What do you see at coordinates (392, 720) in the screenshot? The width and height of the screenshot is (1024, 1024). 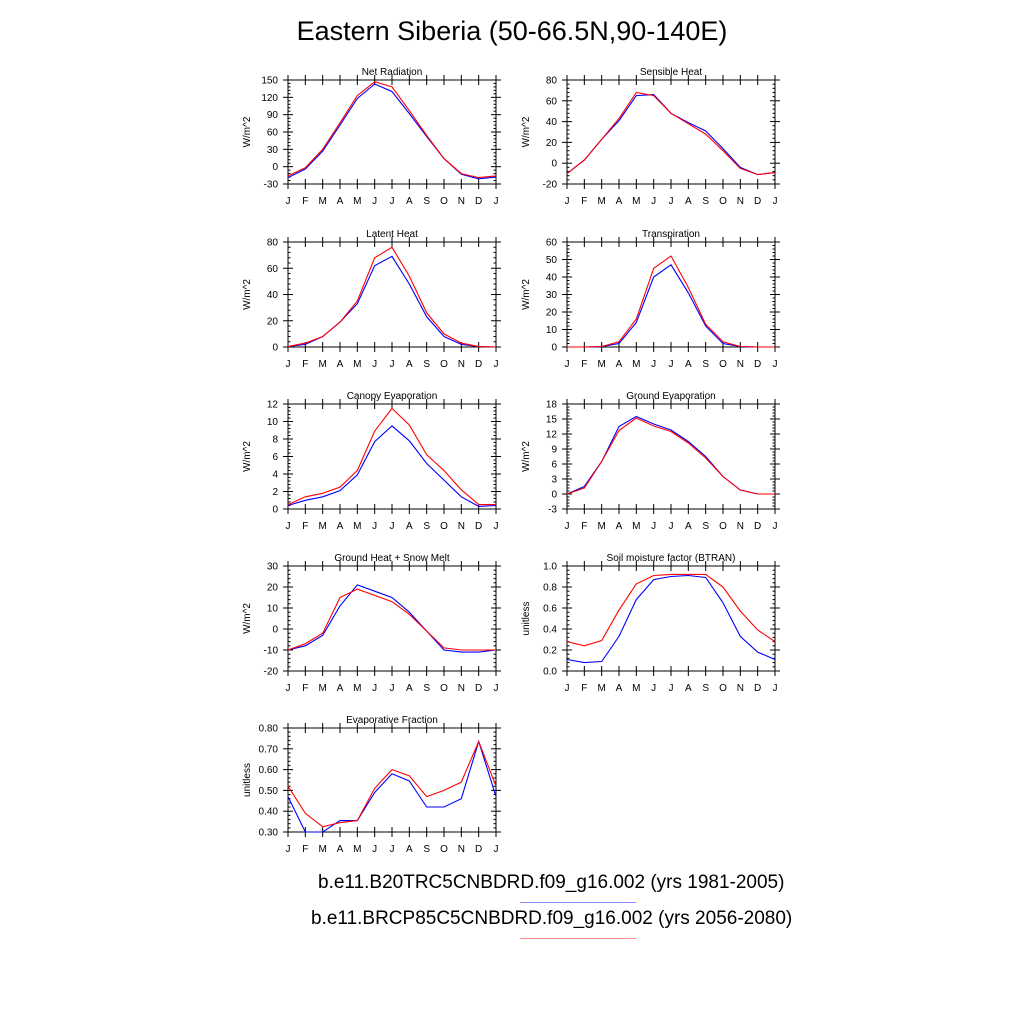 I see `panel-title: Evaporative Fraction` at bounding box center [392, 720].